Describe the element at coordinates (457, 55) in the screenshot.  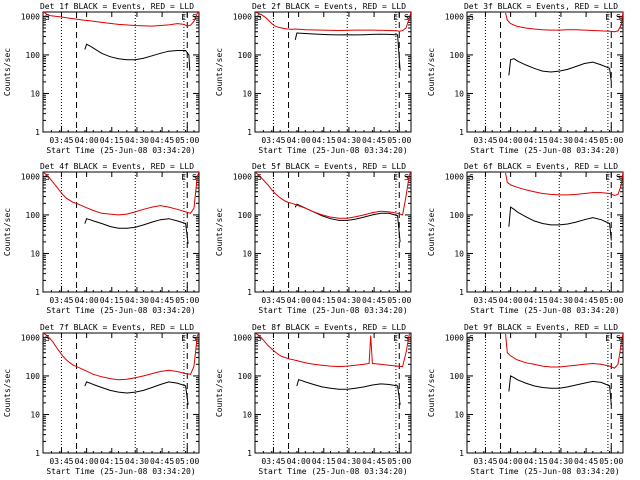
I see `y-tick-label: 100` at that location.